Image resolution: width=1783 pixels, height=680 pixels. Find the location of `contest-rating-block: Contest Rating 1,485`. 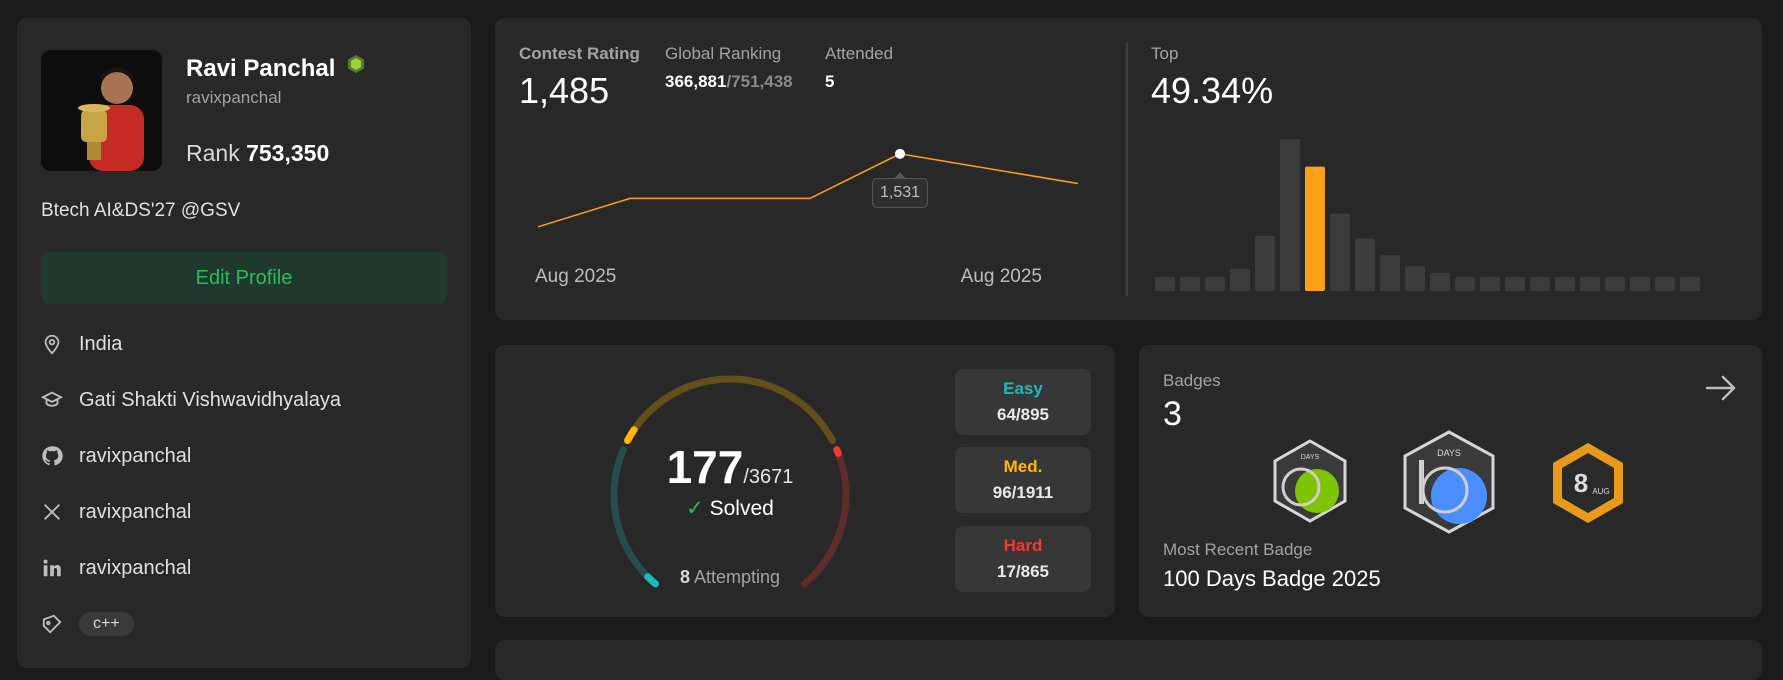

contest-rating-block: Contest Rating 1,485 is located at coordinates (579, 78).